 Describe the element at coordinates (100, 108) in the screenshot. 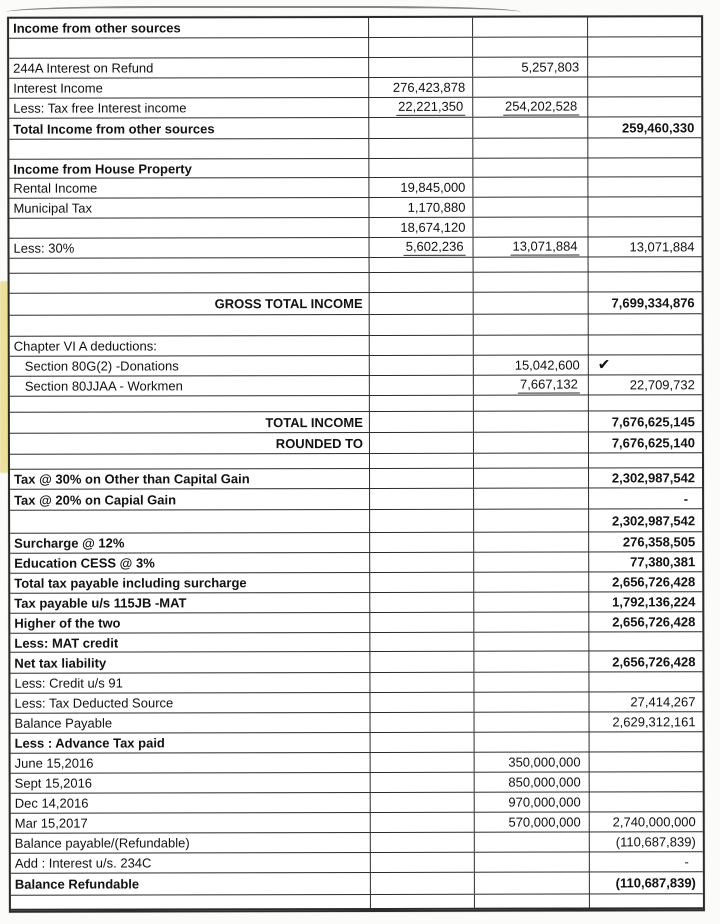

I see `row-label: Less: Tax free Interest income` at that location.